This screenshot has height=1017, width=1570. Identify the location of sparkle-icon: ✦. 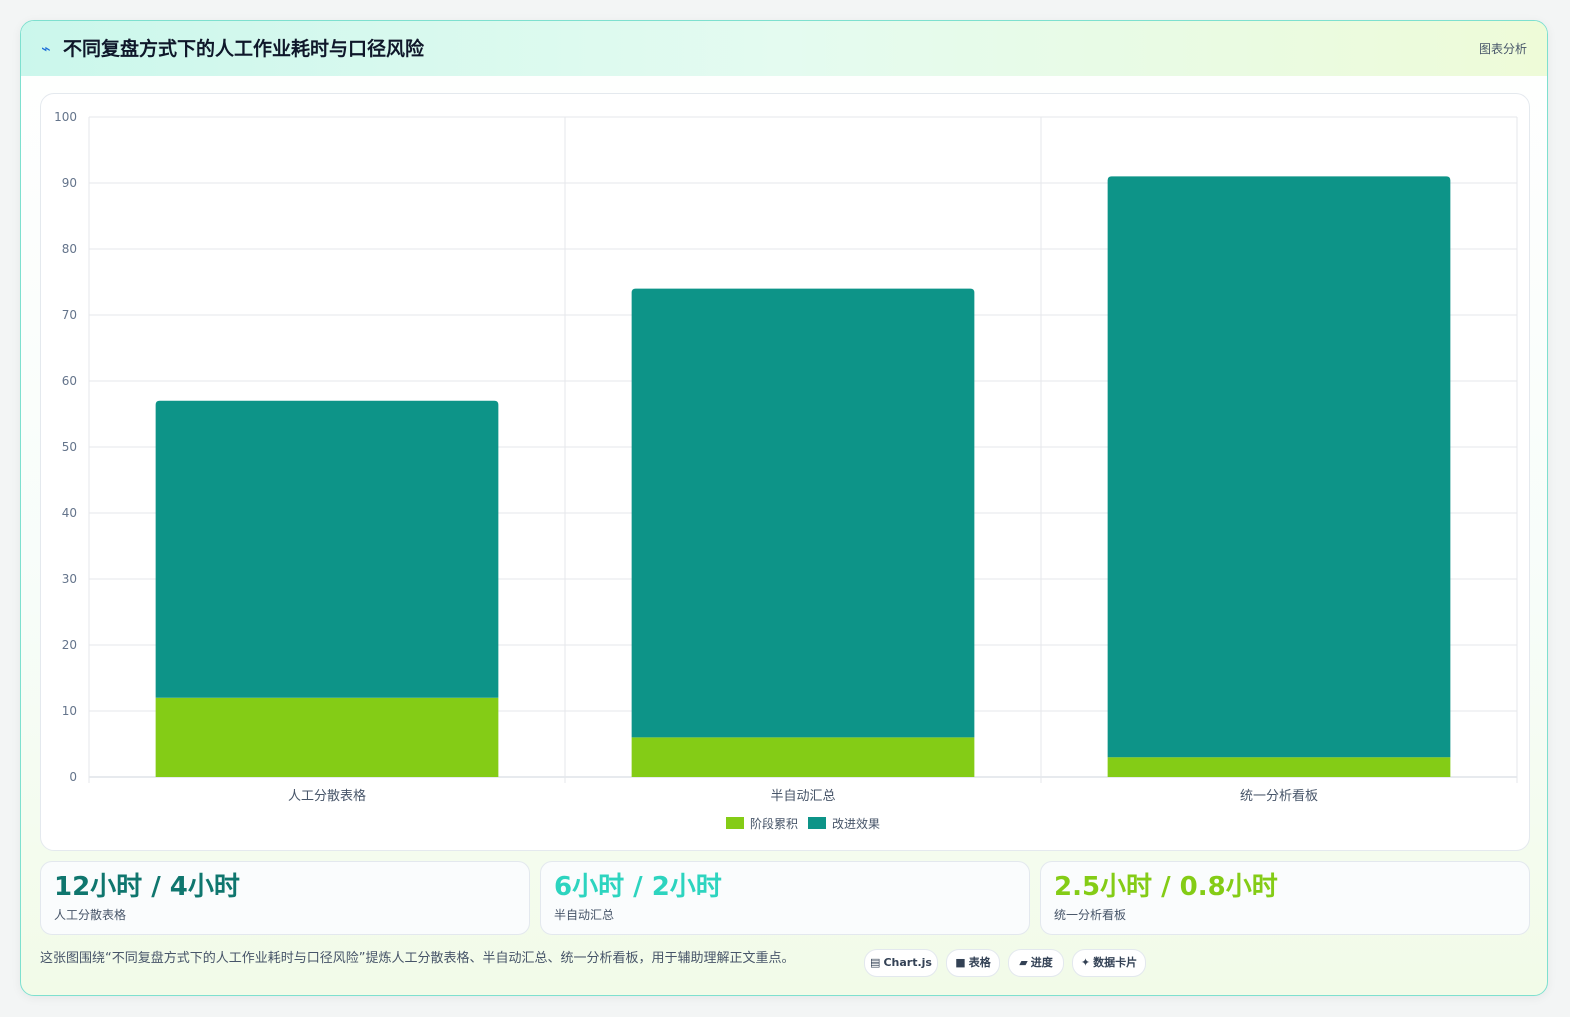
(1085, 962).